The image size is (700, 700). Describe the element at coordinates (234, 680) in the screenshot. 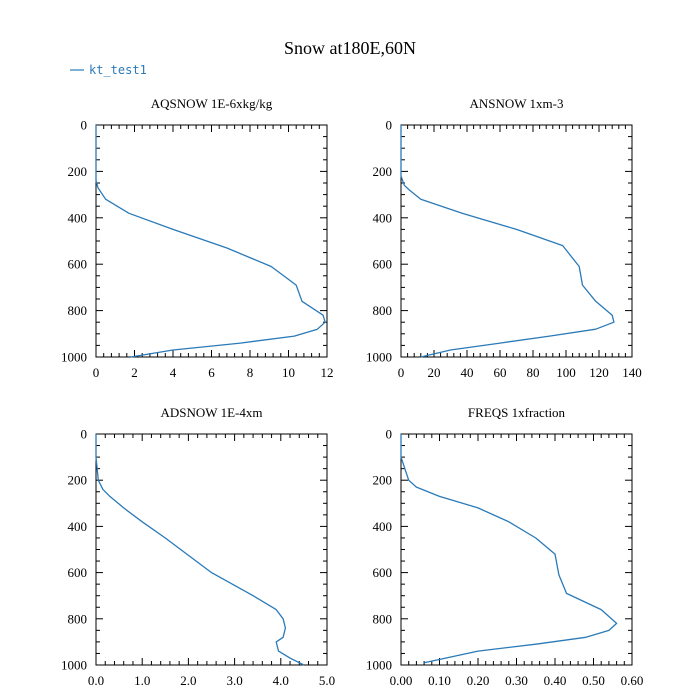

I see `x-tick-label: 3.0` at that location.